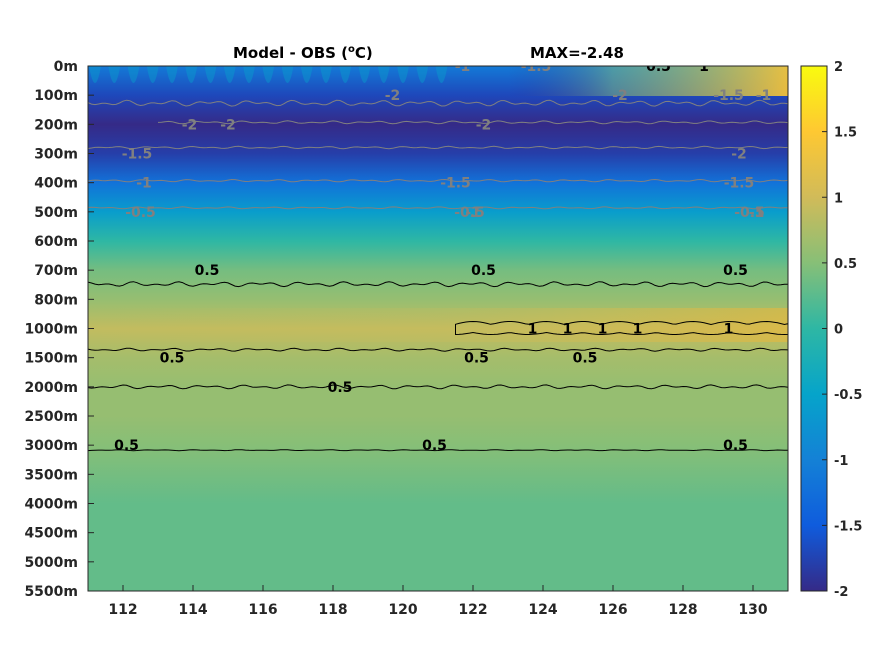 This screenshot has height=656, width=875. I want to click on y-tick-label: 3500m, so click(51, 475).